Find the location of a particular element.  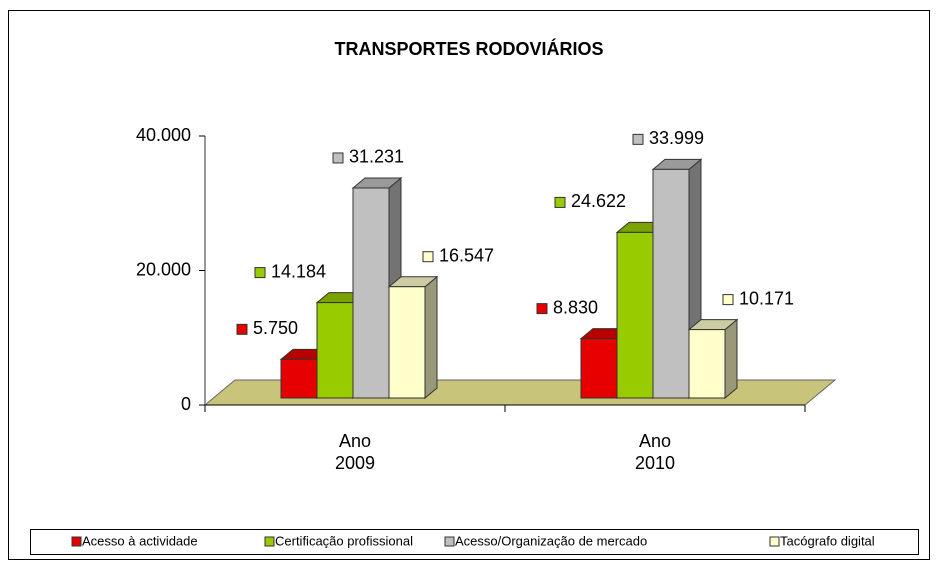

x-tick-label: Ano 2010 is located at coordinates (655, 452).